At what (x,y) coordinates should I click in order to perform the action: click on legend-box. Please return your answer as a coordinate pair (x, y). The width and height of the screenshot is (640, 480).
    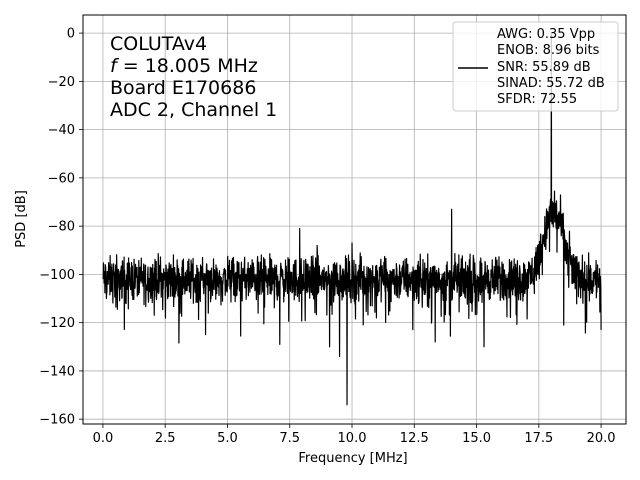
    Looking at the image, I should click on (535, 66).